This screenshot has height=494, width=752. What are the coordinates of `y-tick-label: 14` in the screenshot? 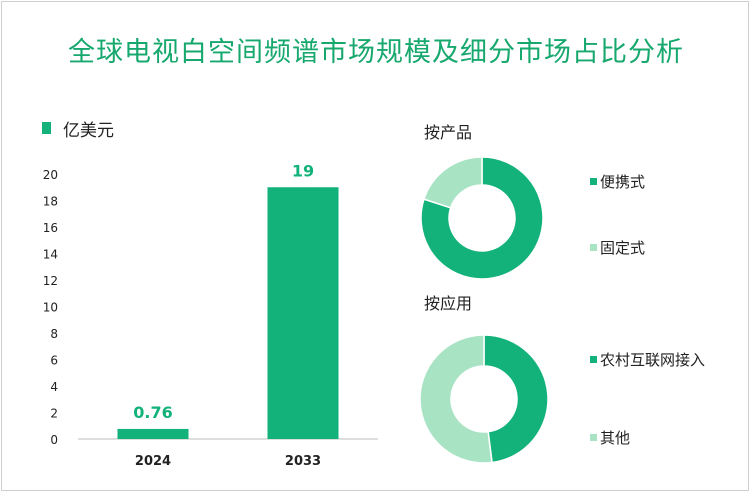 It's located at (50, 255).